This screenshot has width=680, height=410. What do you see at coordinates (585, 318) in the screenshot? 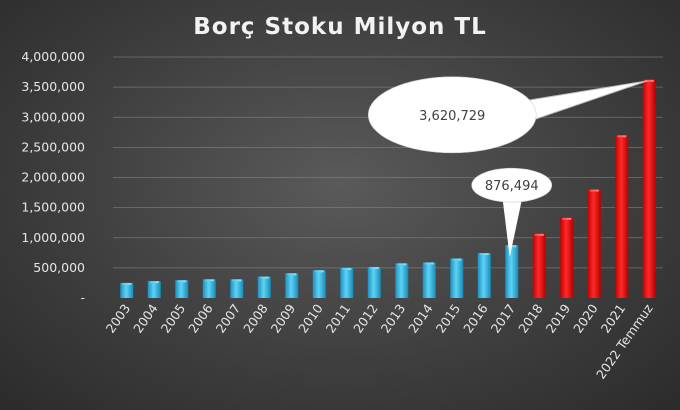
I see `x-tick-label: 2020` at bounding box center [585, 318].